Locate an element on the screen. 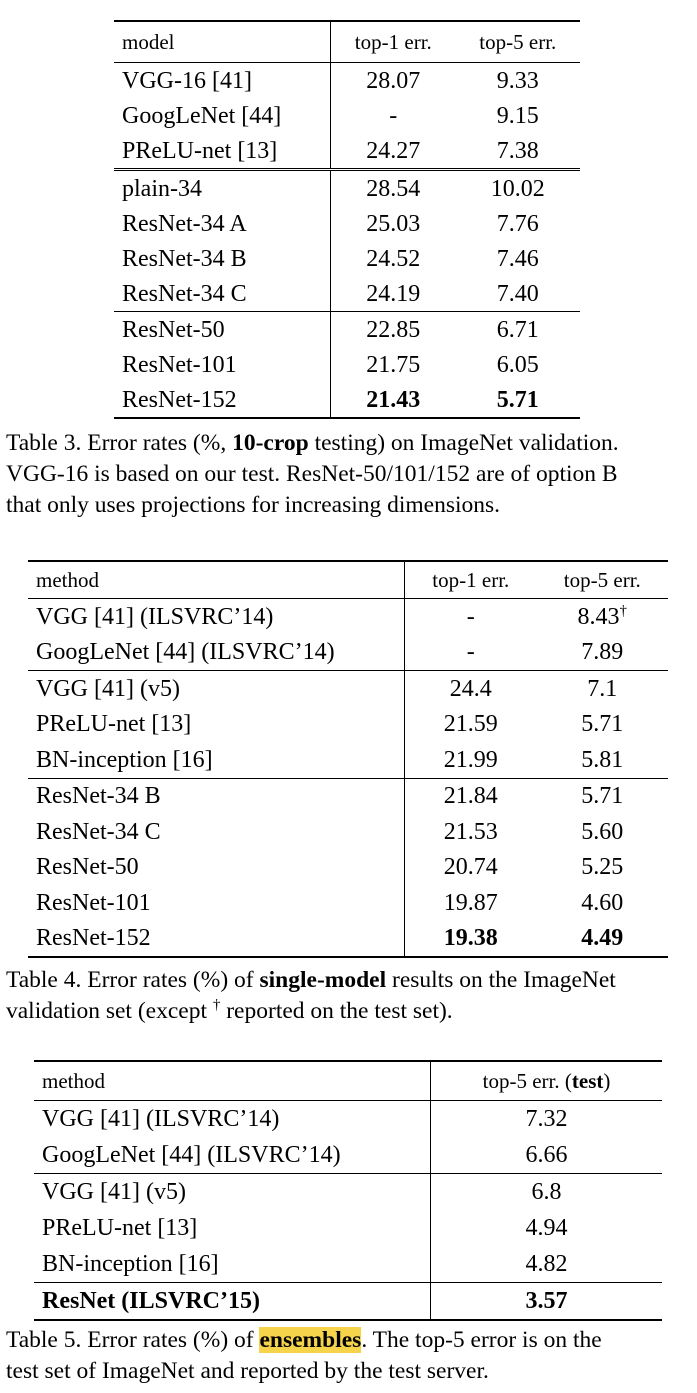  method-cell: GoogLeNet [44] (ILSVRC’14) is located at coordinates (216, 652).